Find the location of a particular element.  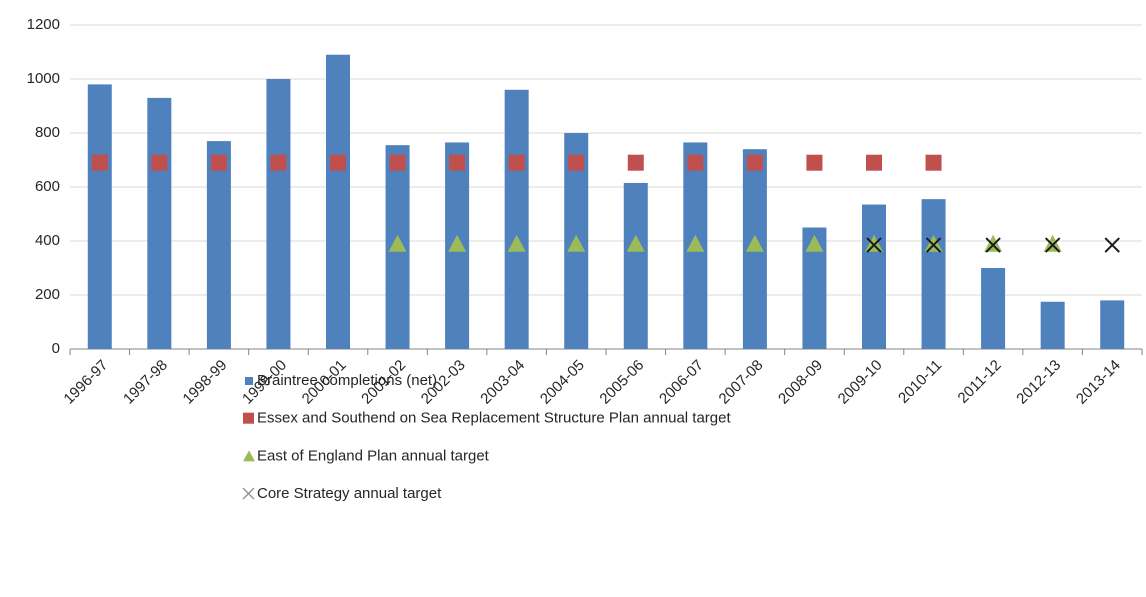

legend-label: Core Strategy annual target is located at coordinates (349, 493).